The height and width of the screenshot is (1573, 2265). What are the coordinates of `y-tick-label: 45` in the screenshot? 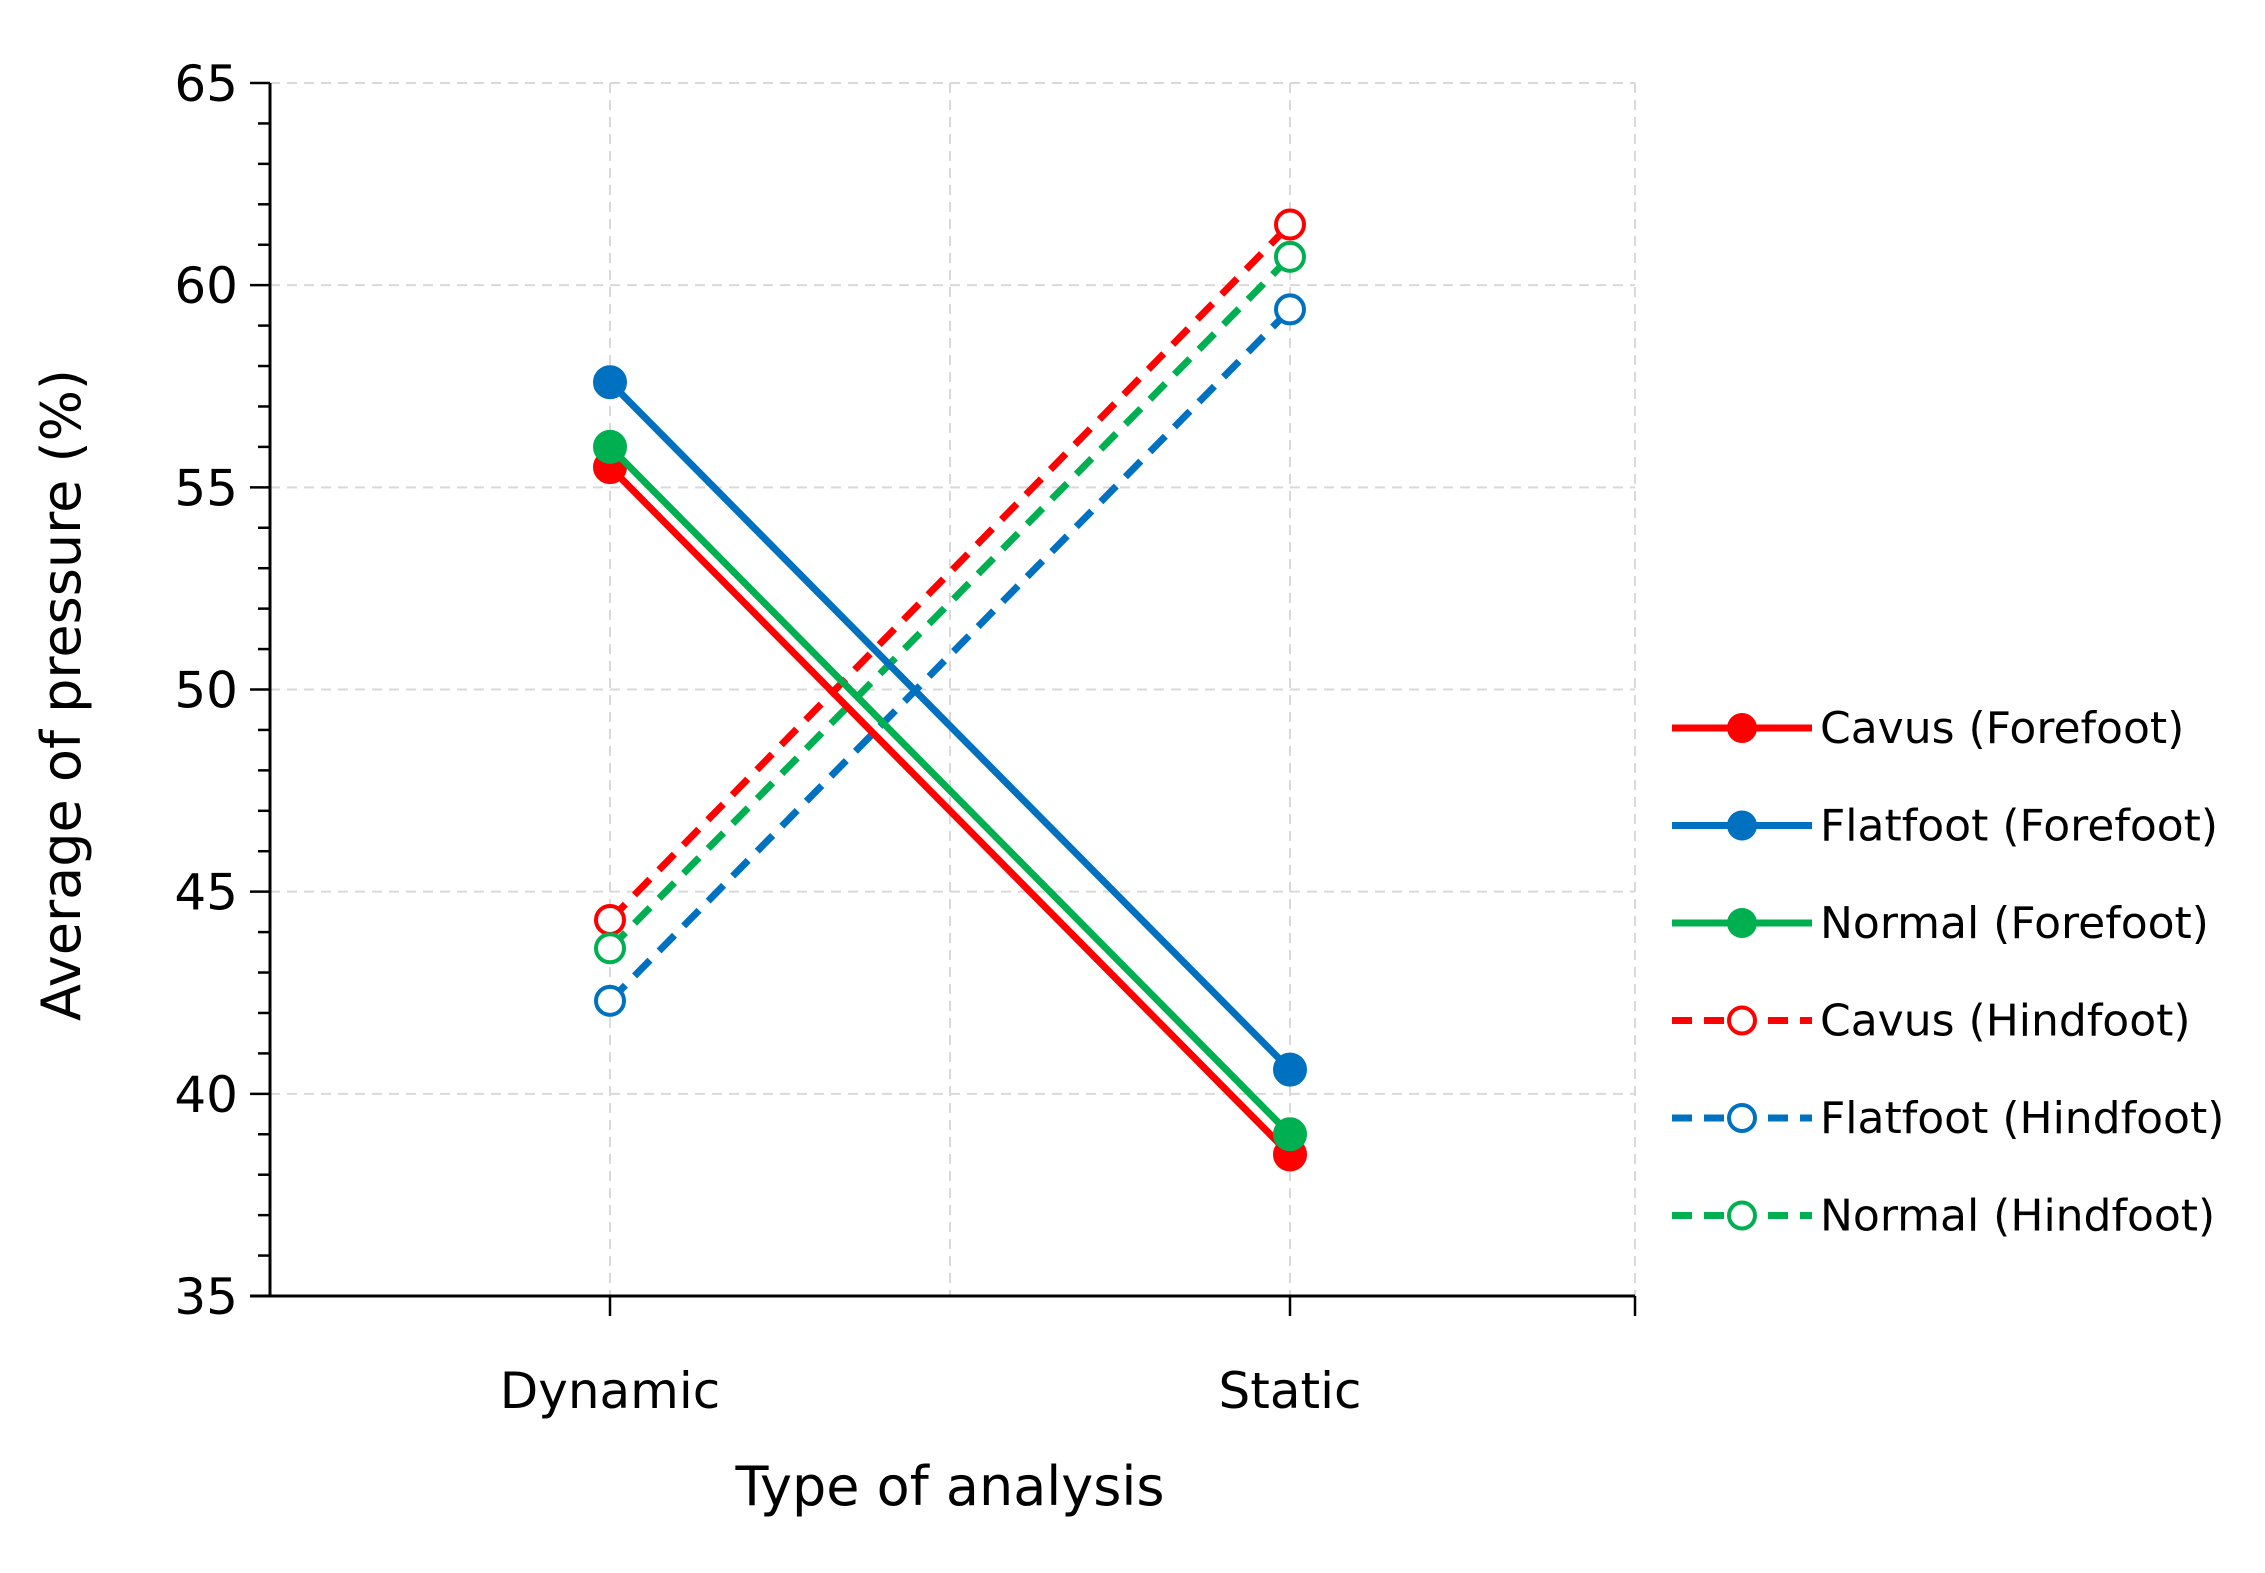 It's located at (206, 893).